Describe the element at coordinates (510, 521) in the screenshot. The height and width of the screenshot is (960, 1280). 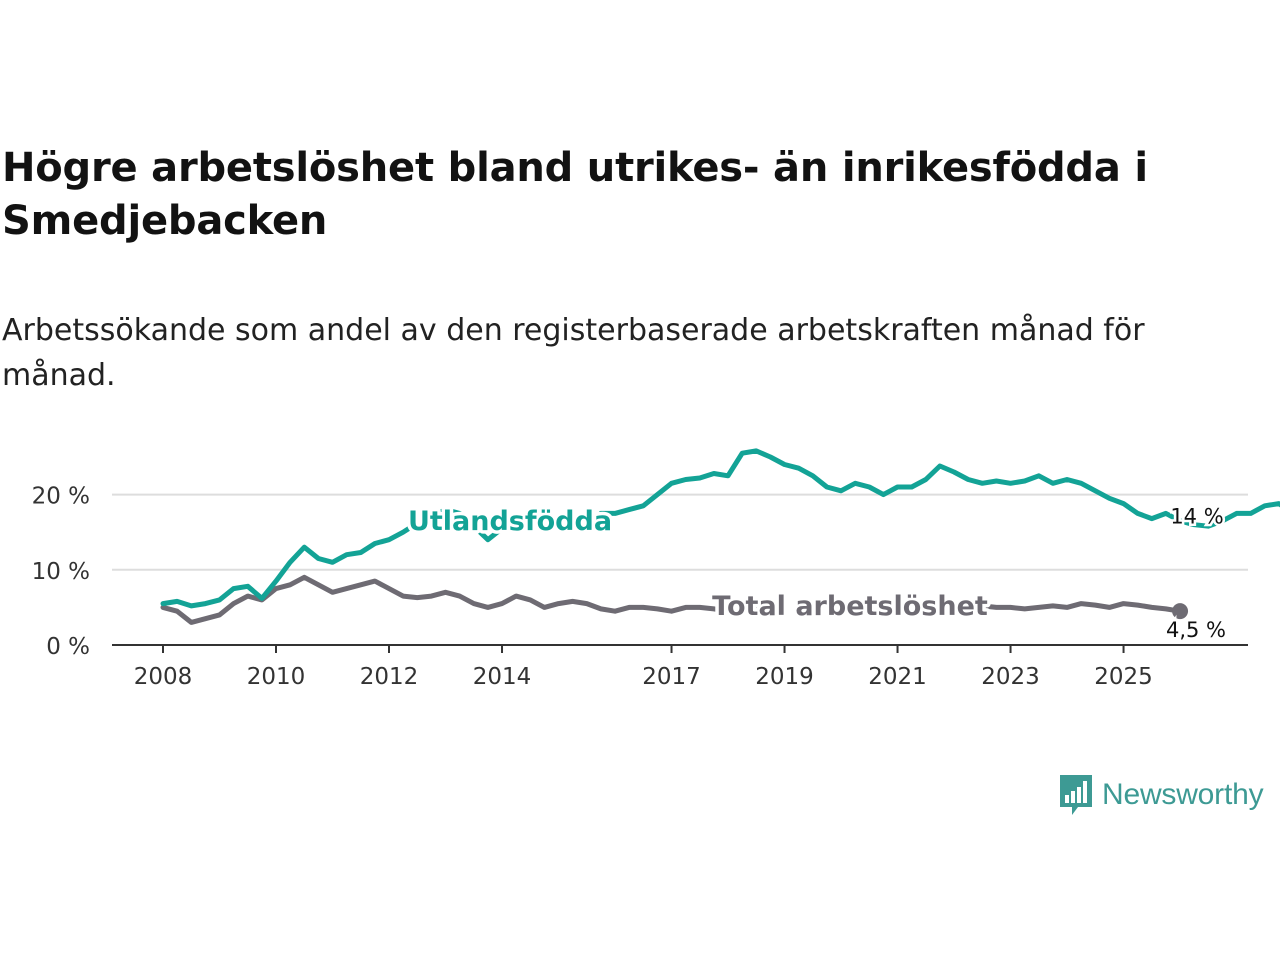
I see `series-label-utlandsfodda: Utlandsfödda` at that location.